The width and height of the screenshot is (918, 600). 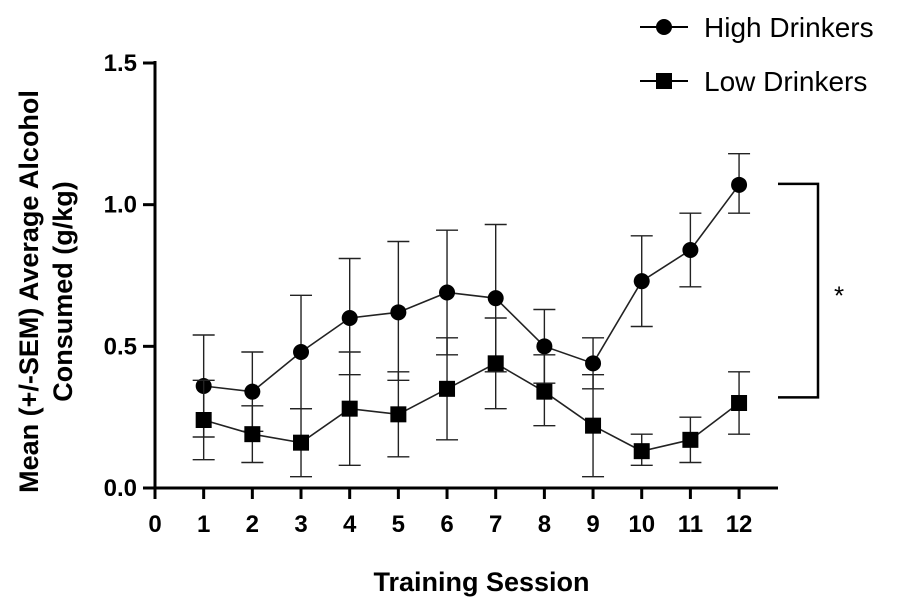 I want to click on significance-annotation: *, so click(x=811, y=290).